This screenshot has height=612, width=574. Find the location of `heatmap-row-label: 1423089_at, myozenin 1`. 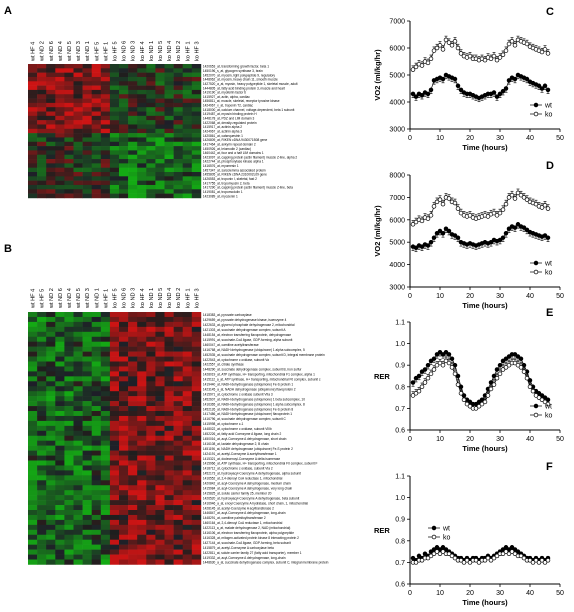

heatmap-row-label: 1423089_at, myozenin 1 is located at coordinates (220, 196).